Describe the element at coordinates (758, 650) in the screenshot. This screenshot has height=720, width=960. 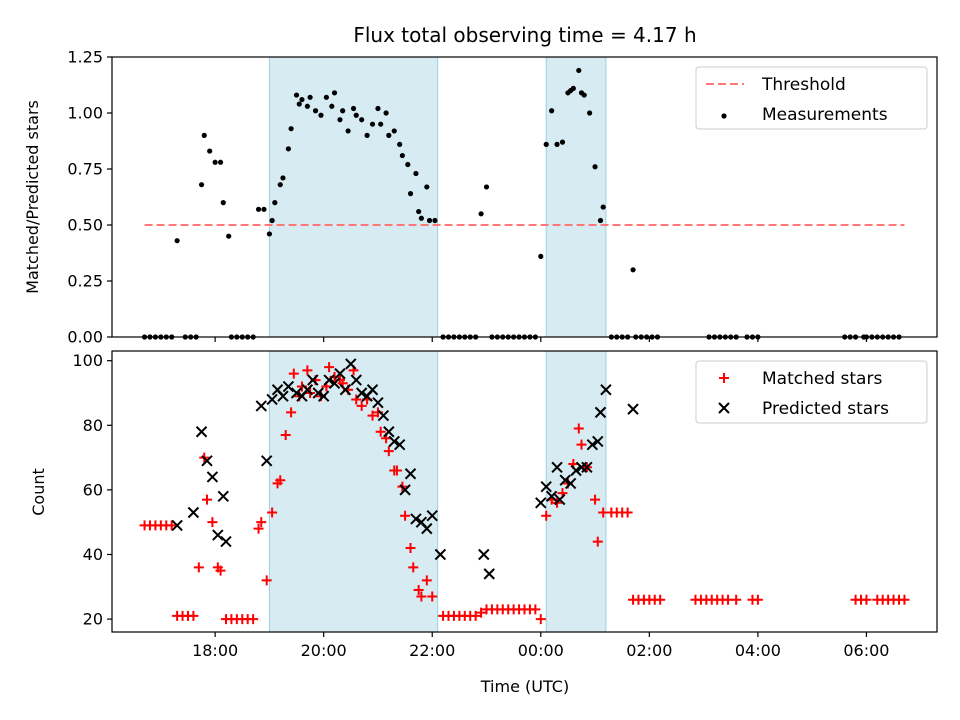
I see `x-tick-label: 04:00` at that location.